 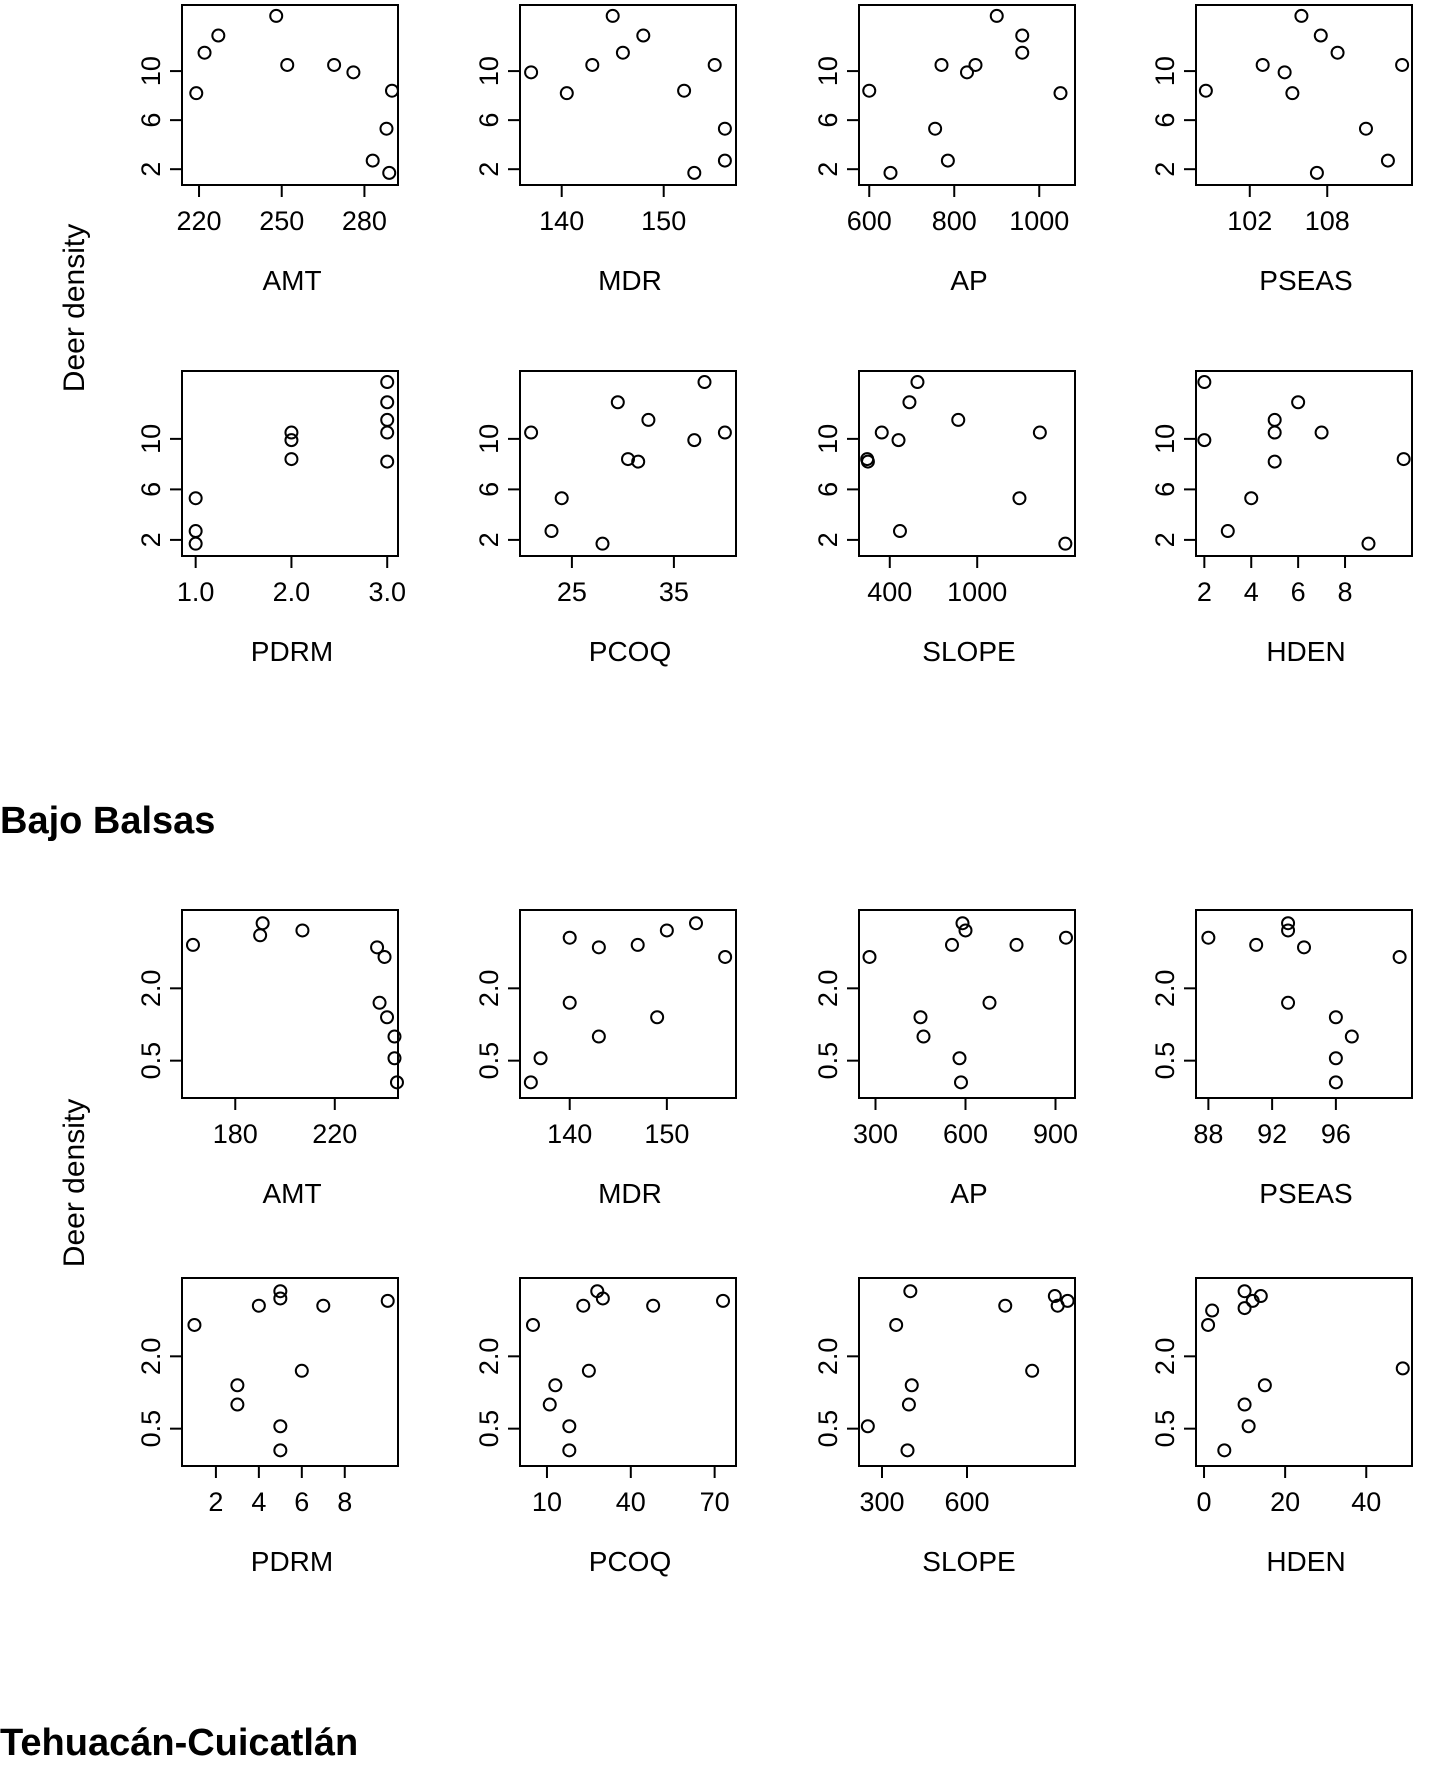 What do you see at coordinates (151, 71) in the screenshot?
I see `panel-1-amt-y-tick-label: 10` at bounding box center [151, 71].